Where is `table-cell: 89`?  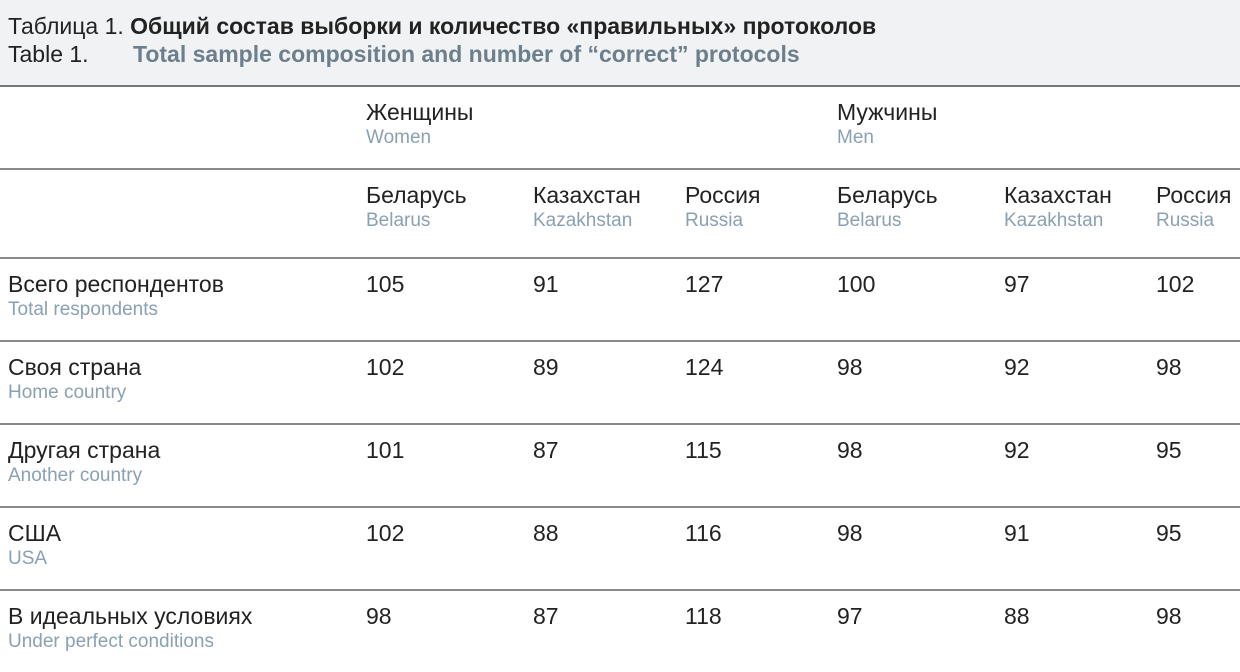 table-cell: 89 is located at coordinates (546, 367).